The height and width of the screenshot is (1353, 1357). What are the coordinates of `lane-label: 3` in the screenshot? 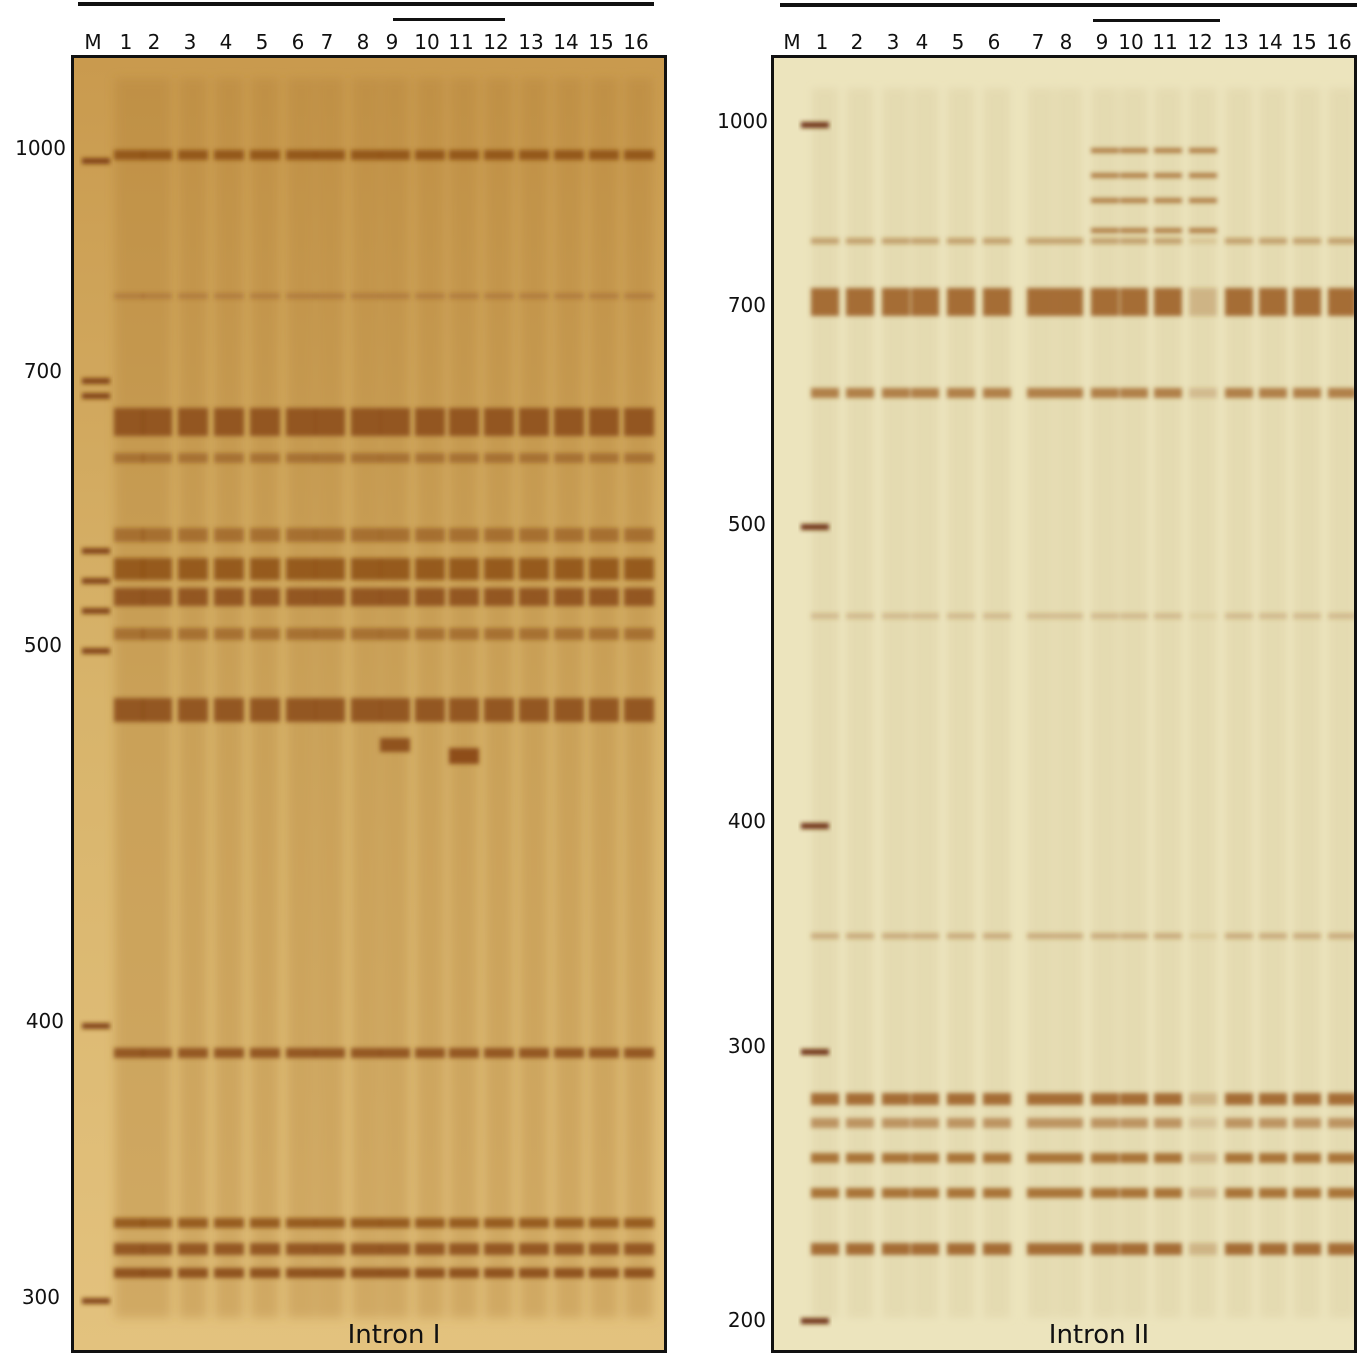 It's located at (893, 42).